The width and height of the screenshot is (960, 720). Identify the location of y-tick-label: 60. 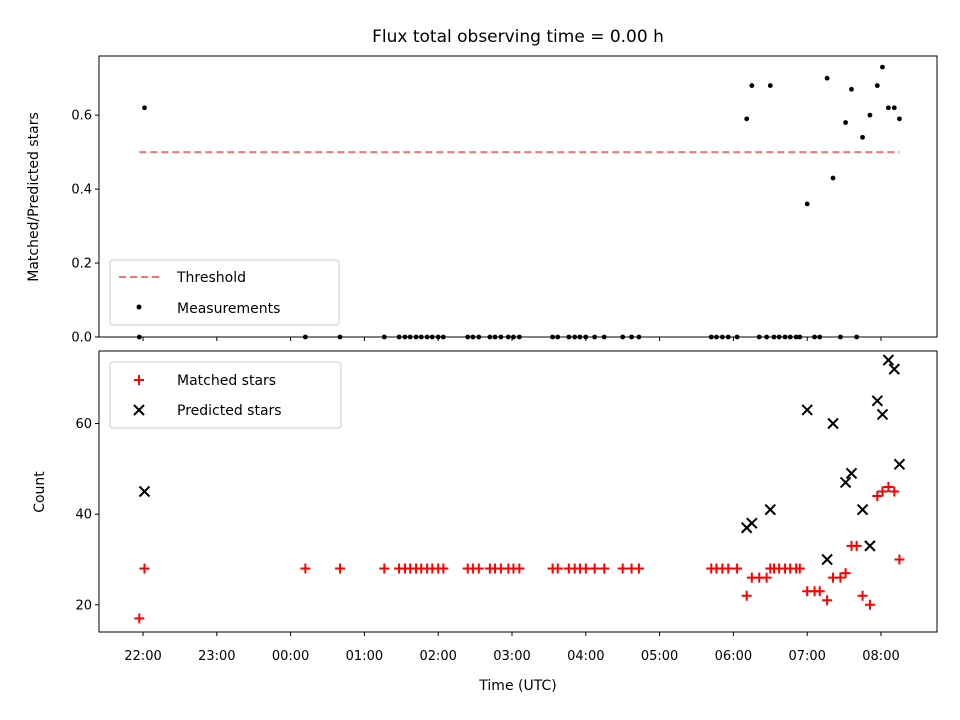
(83, 424).